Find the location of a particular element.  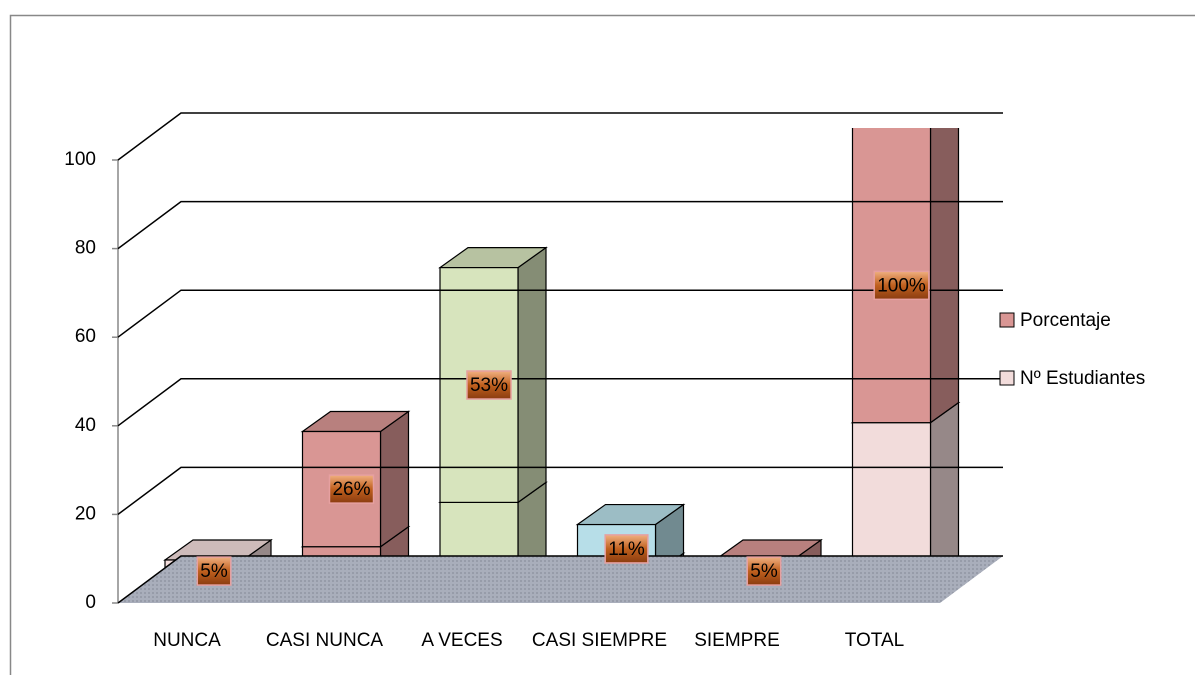

x-tick-label: A VECES is located at coordinates (461, 640).